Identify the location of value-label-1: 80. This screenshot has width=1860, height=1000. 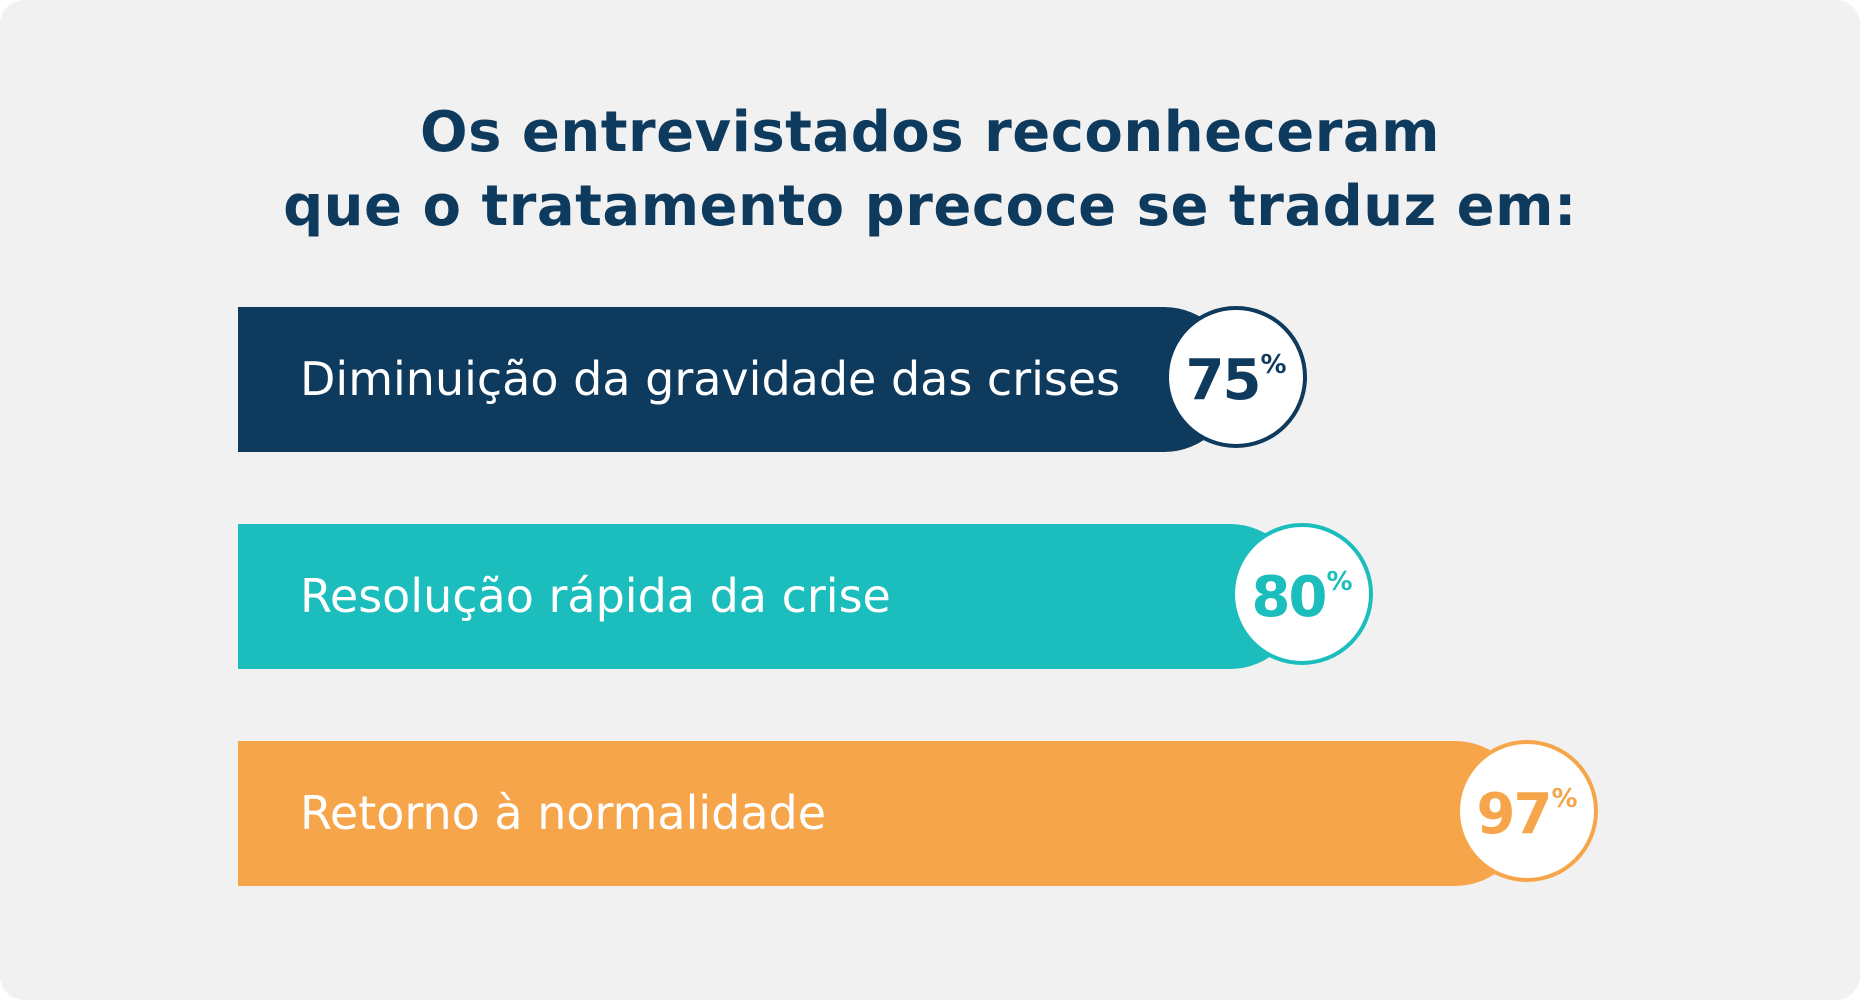
(1289, 597).